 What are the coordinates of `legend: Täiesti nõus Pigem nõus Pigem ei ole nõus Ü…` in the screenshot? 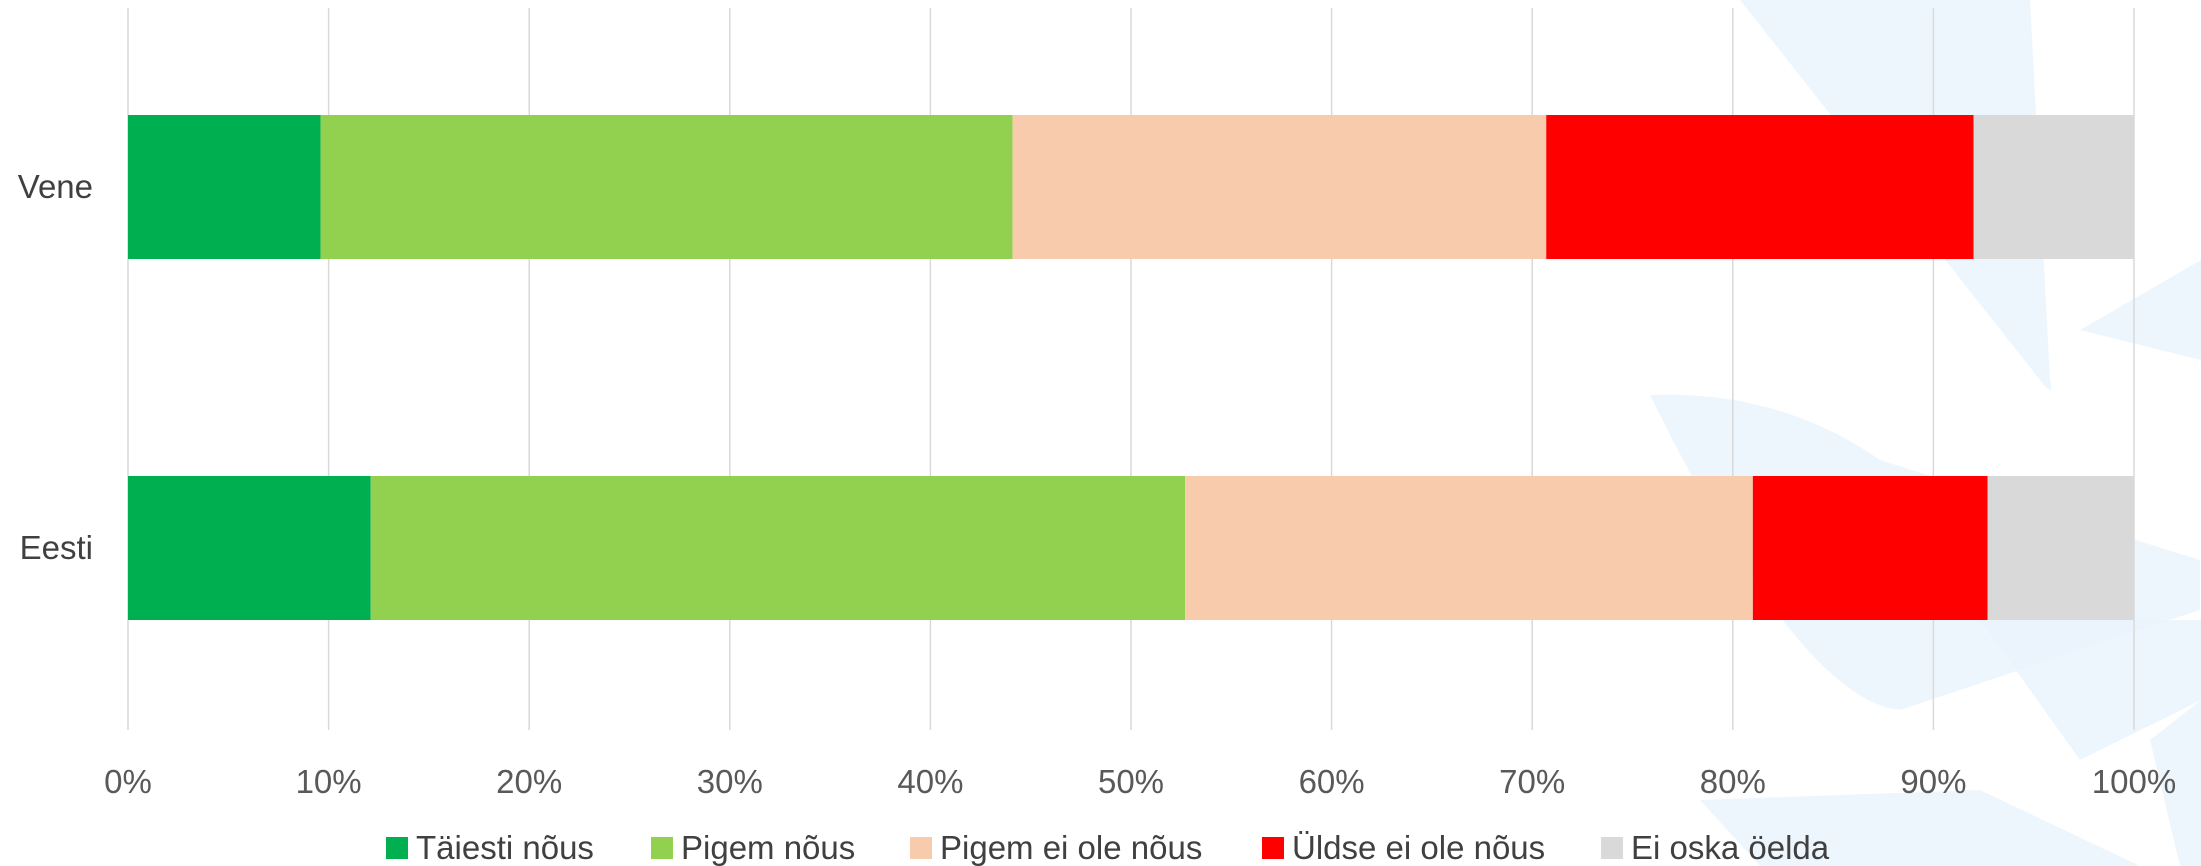 It's located at (1108, 847).